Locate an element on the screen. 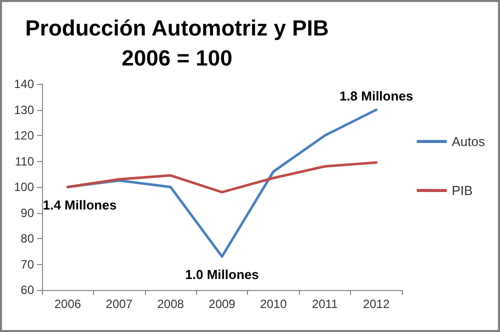 This screenshot has width=500, height=332. legend-label: Autos is located at coordinates (469, 141).